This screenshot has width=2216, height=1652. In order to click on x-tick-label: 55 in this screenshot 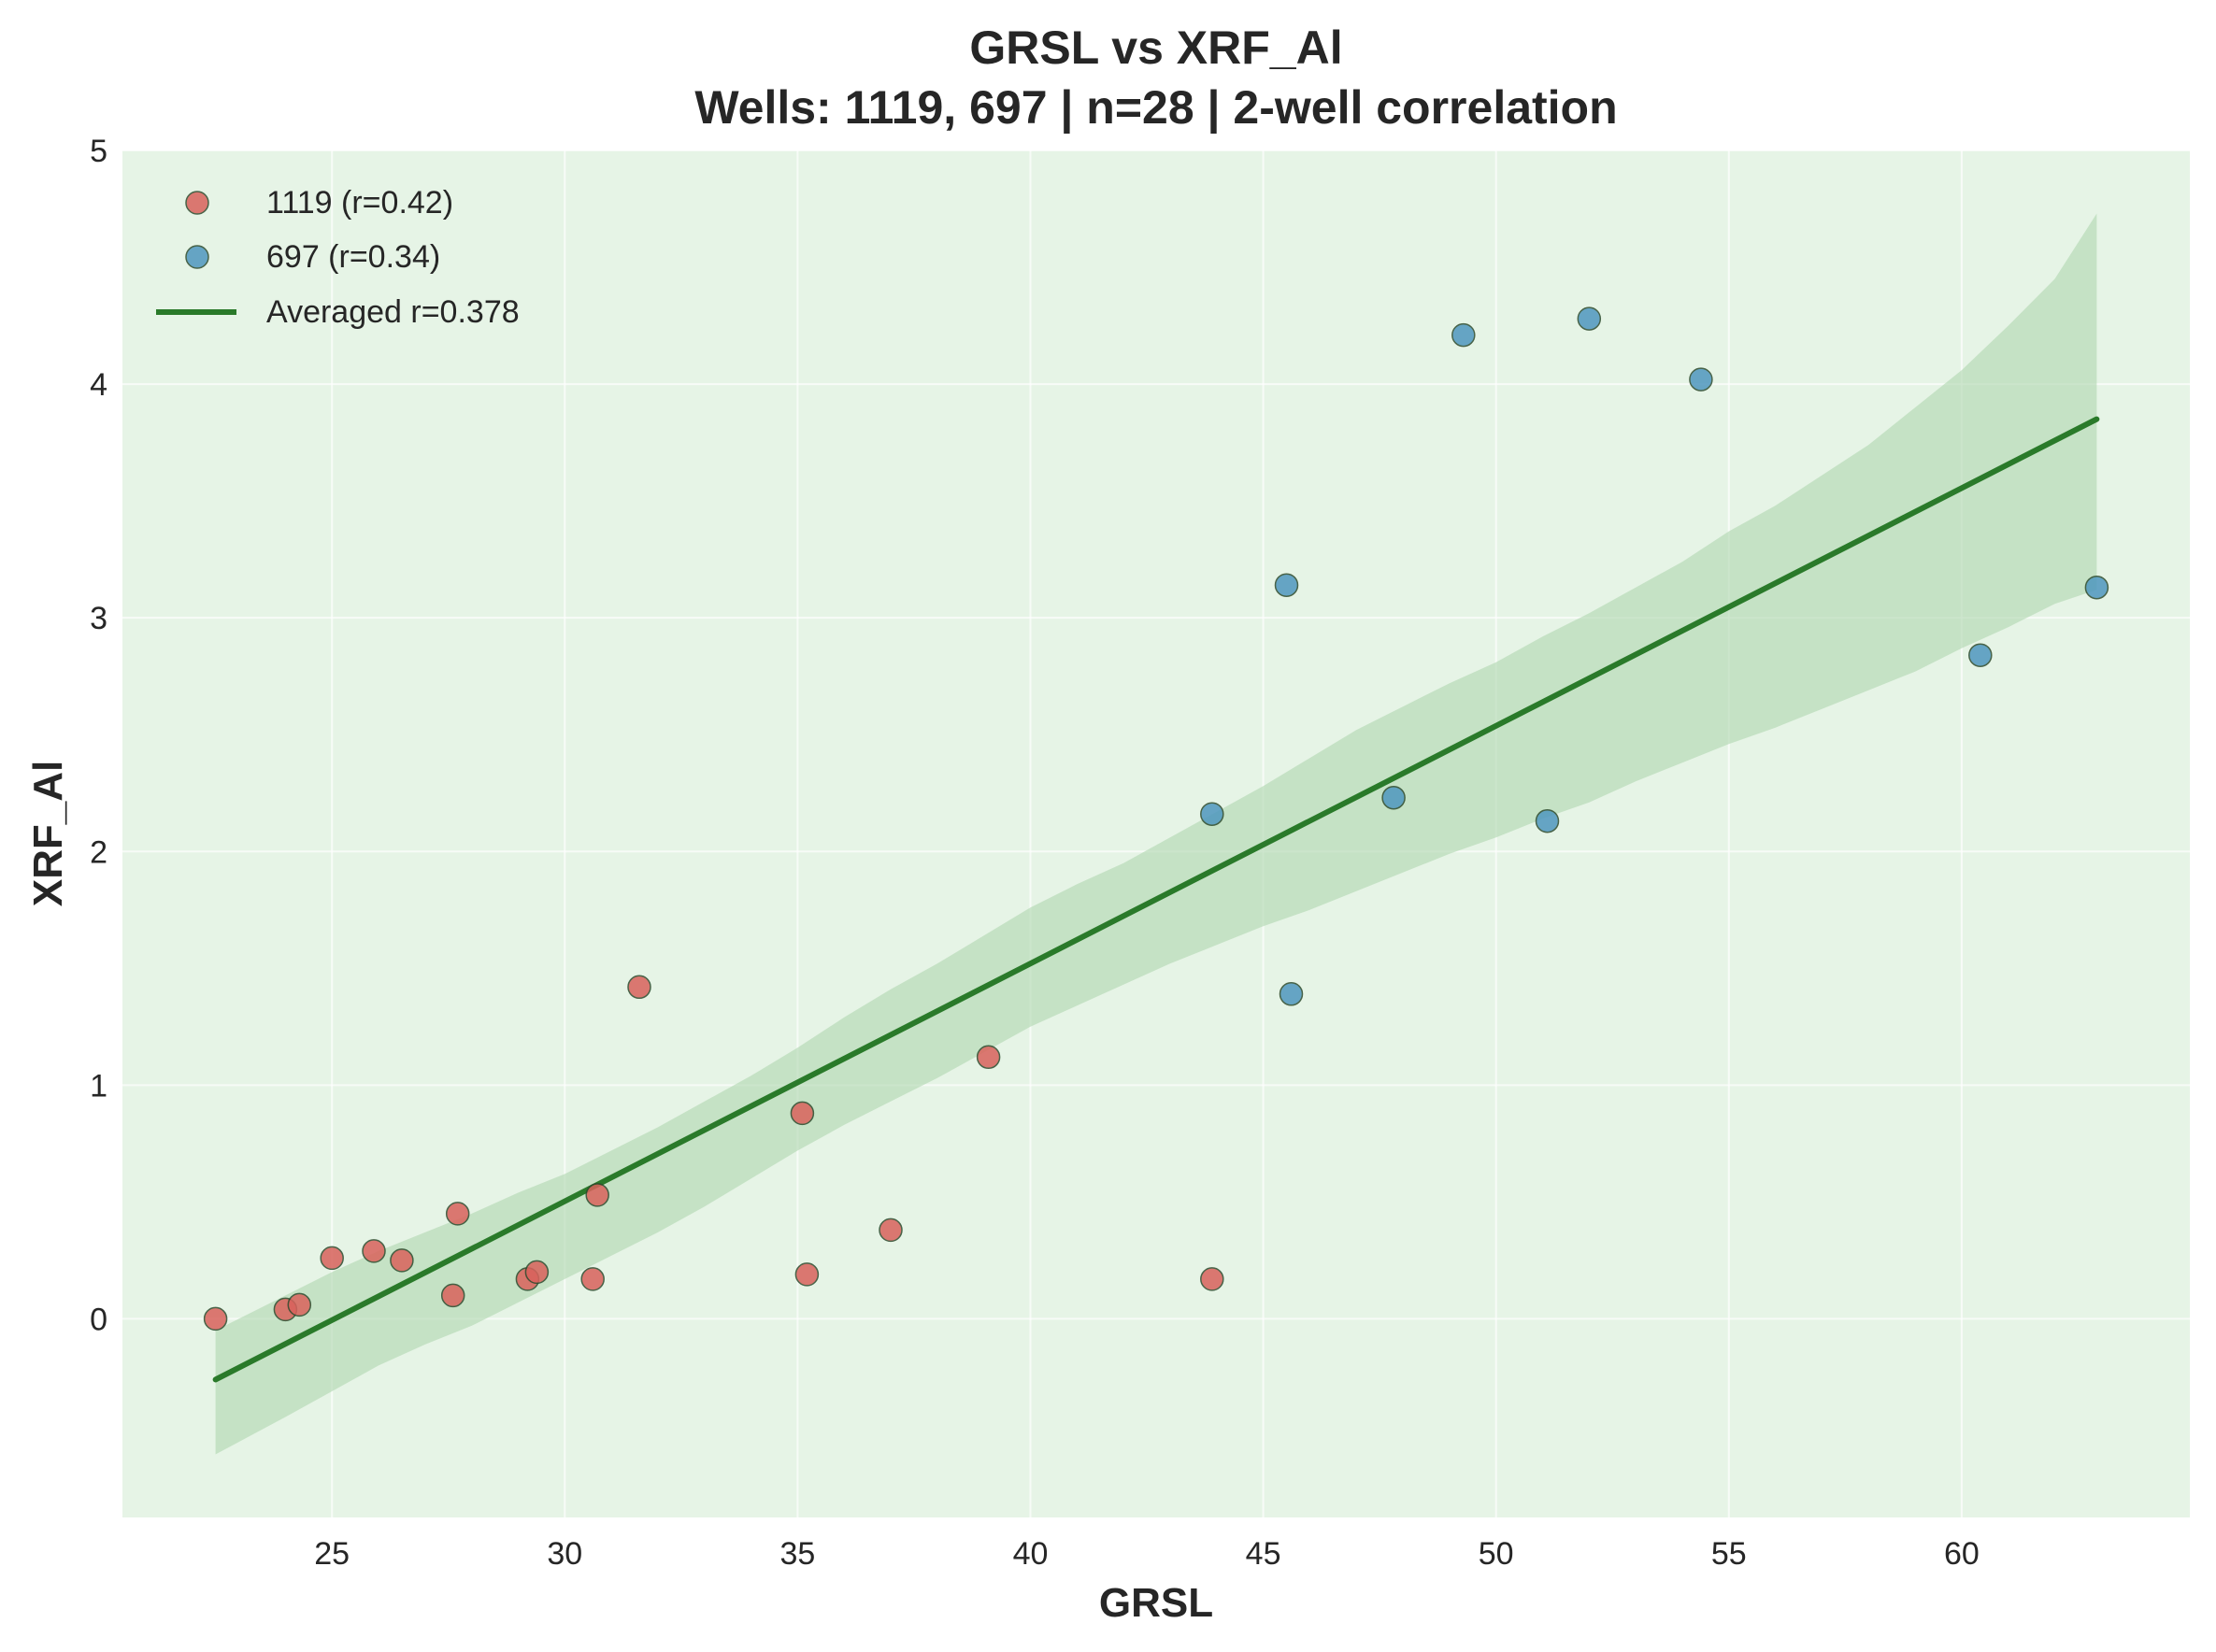, I will do `click(1729, 1554)`.